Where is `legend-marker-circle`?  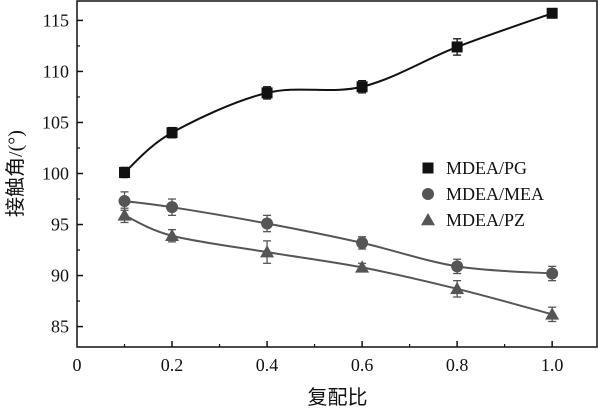
legend-marker-circle is located at coordinates (428, 194).